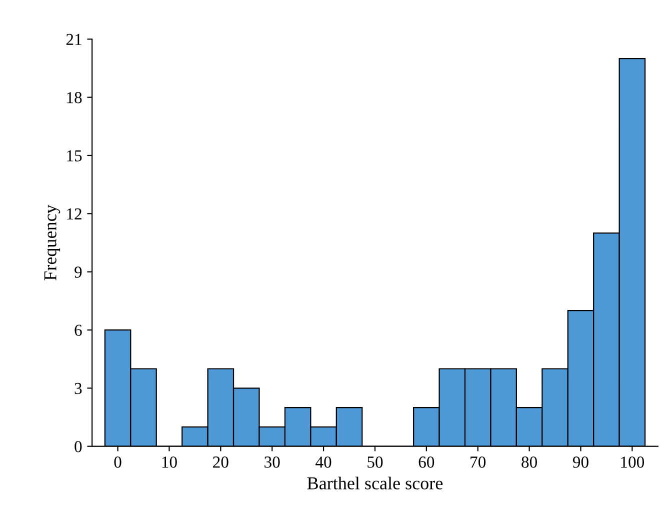 This screenshot has height=522, width=672. Describe the element at coordinates (78, 388) in the screenshot. I see `y-tick-label: 3` at that location.